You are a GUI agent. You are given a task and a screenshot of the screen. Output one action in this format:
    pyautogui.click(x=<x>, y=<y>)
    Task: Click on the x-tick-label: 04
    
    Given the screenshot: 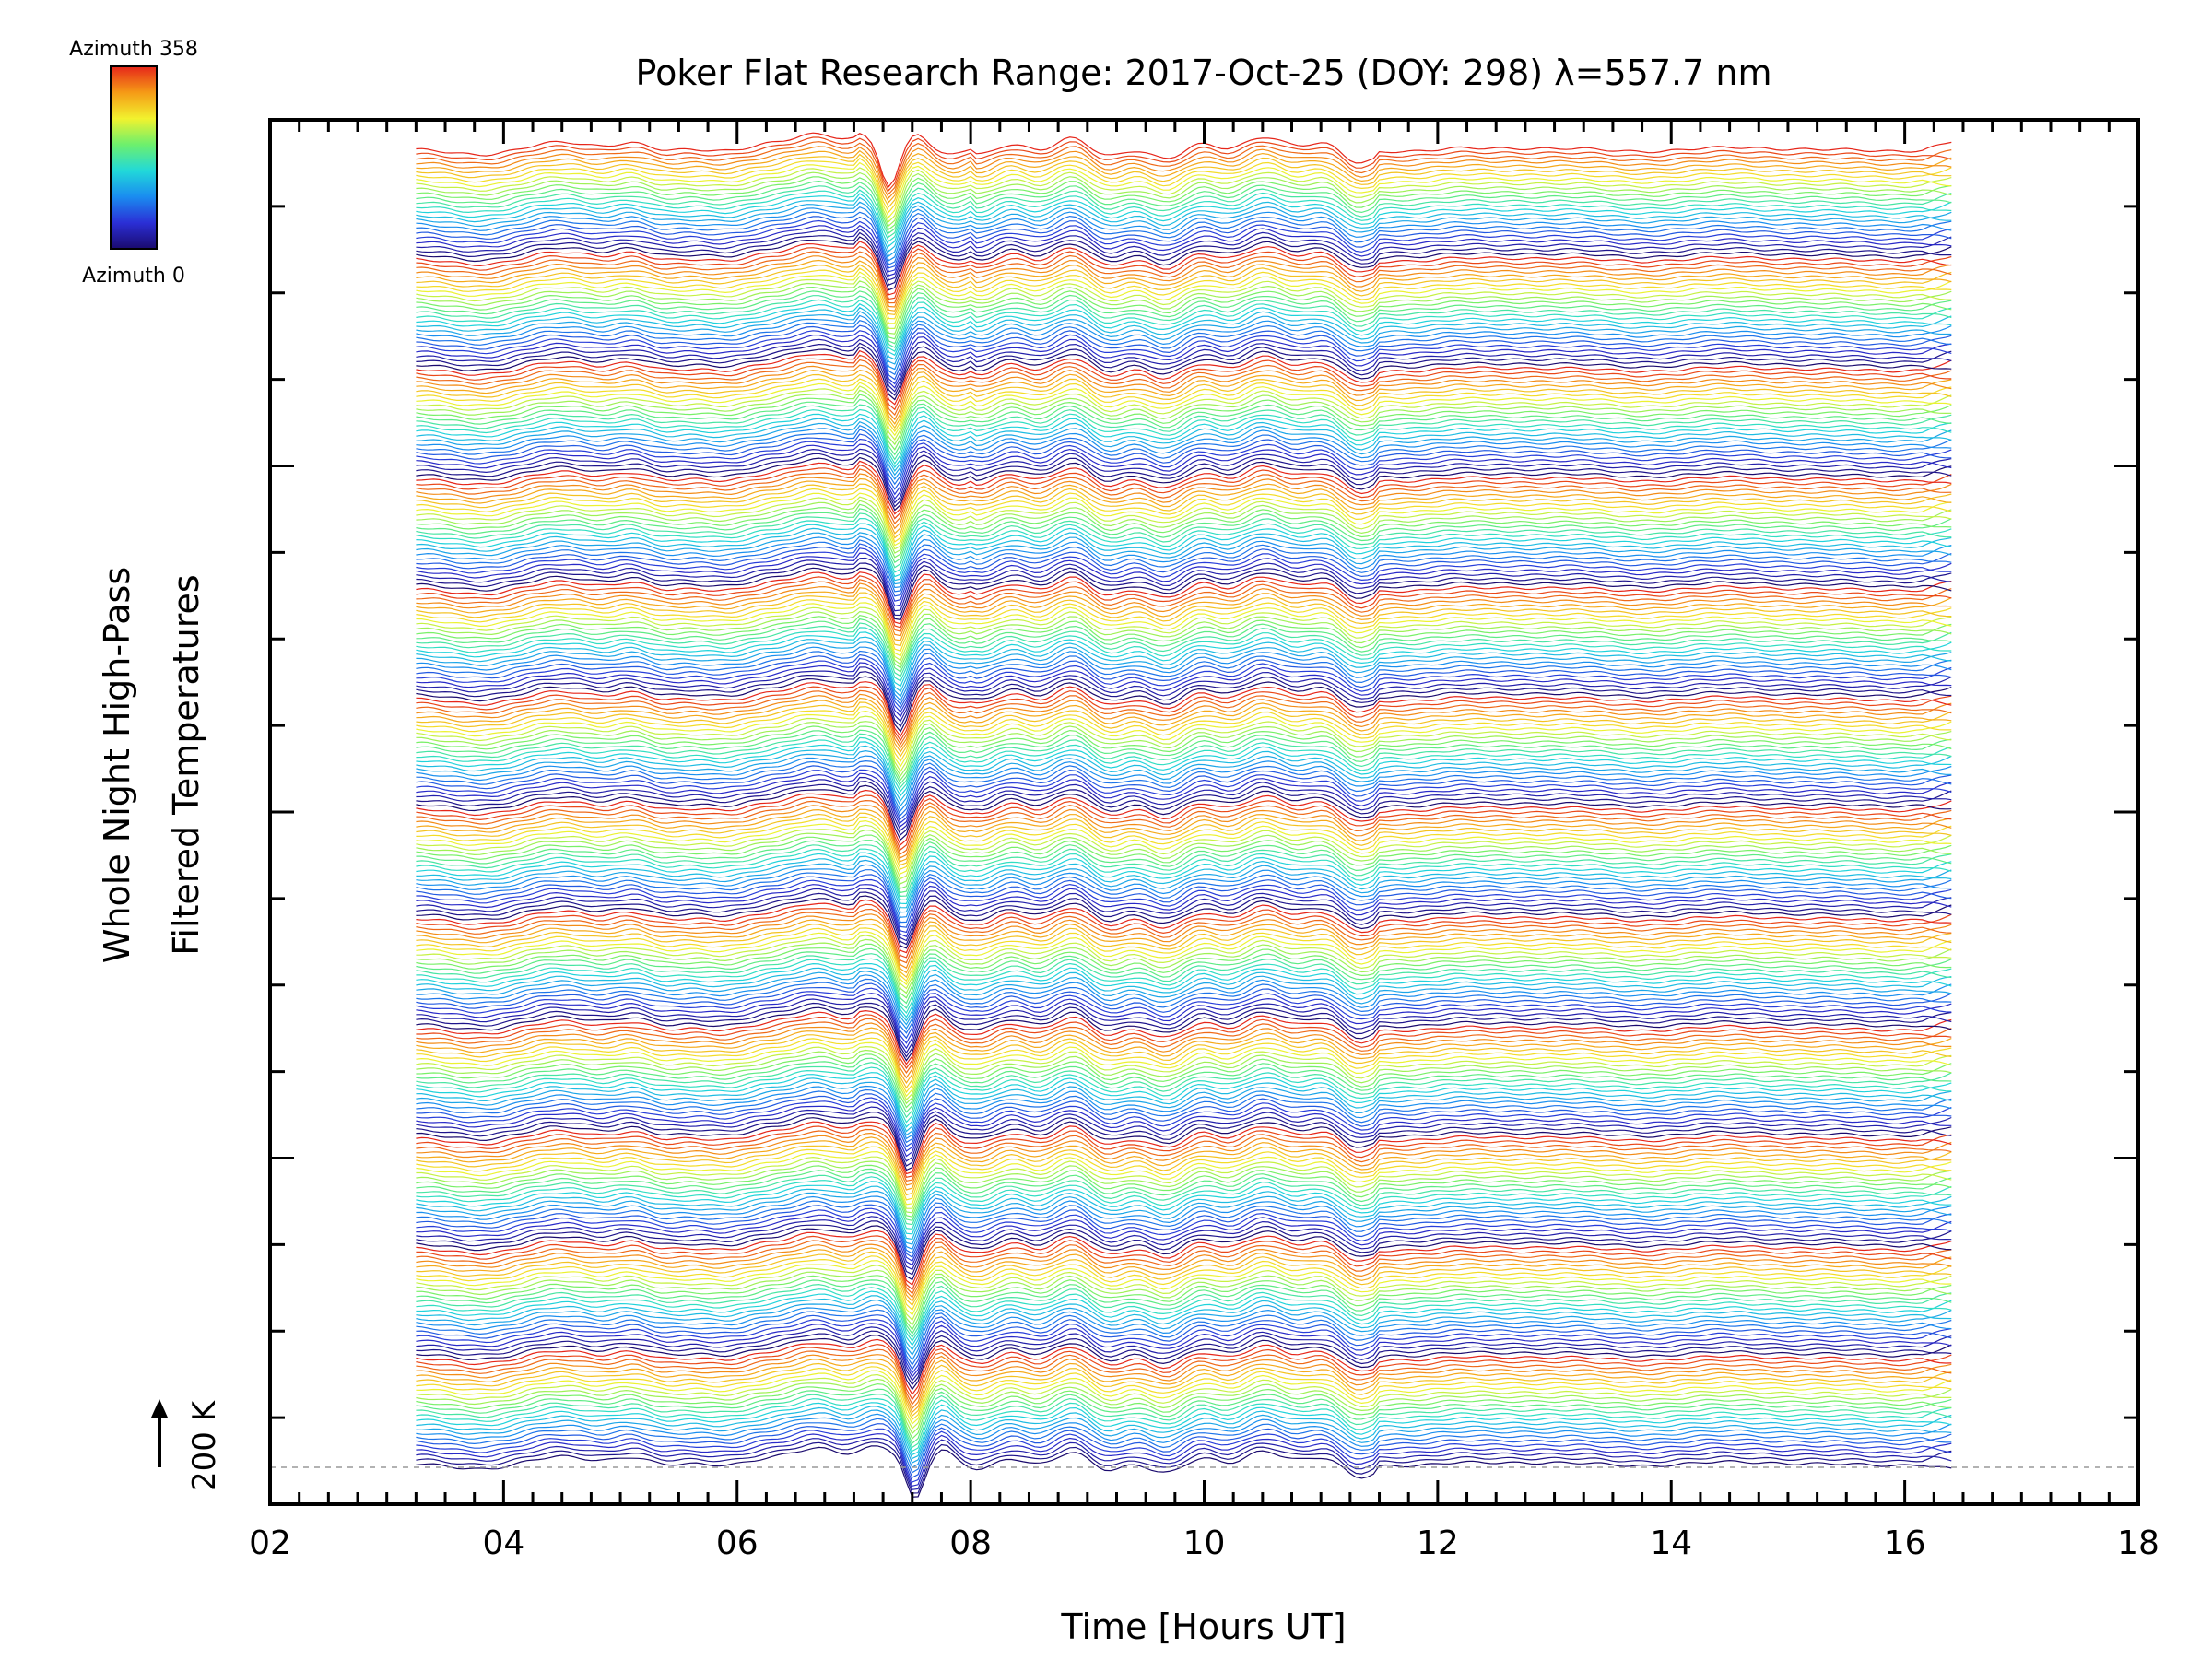 What is the action you would take?
    pyautogui.click(x=503, y=1543)
    